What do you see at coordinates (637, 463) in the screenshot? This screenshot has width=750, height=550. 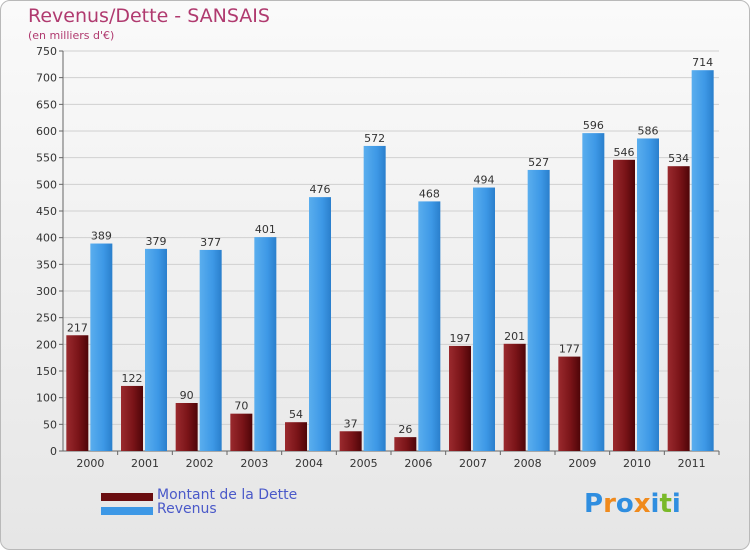 I see `x-tick-label: 2010` at bounding box center [637, 463].